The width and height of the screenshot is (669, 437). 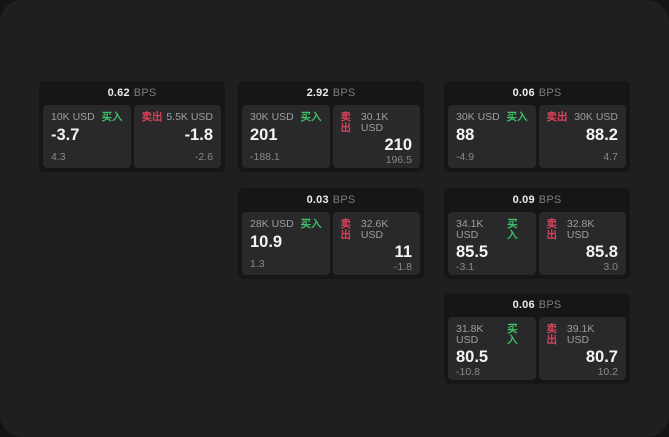 What do you see at coordinates (492, 229) in the screenshot?
I see `buy-panel-top-row: 34.1K USD 买入` at bounding box center [492, 229].